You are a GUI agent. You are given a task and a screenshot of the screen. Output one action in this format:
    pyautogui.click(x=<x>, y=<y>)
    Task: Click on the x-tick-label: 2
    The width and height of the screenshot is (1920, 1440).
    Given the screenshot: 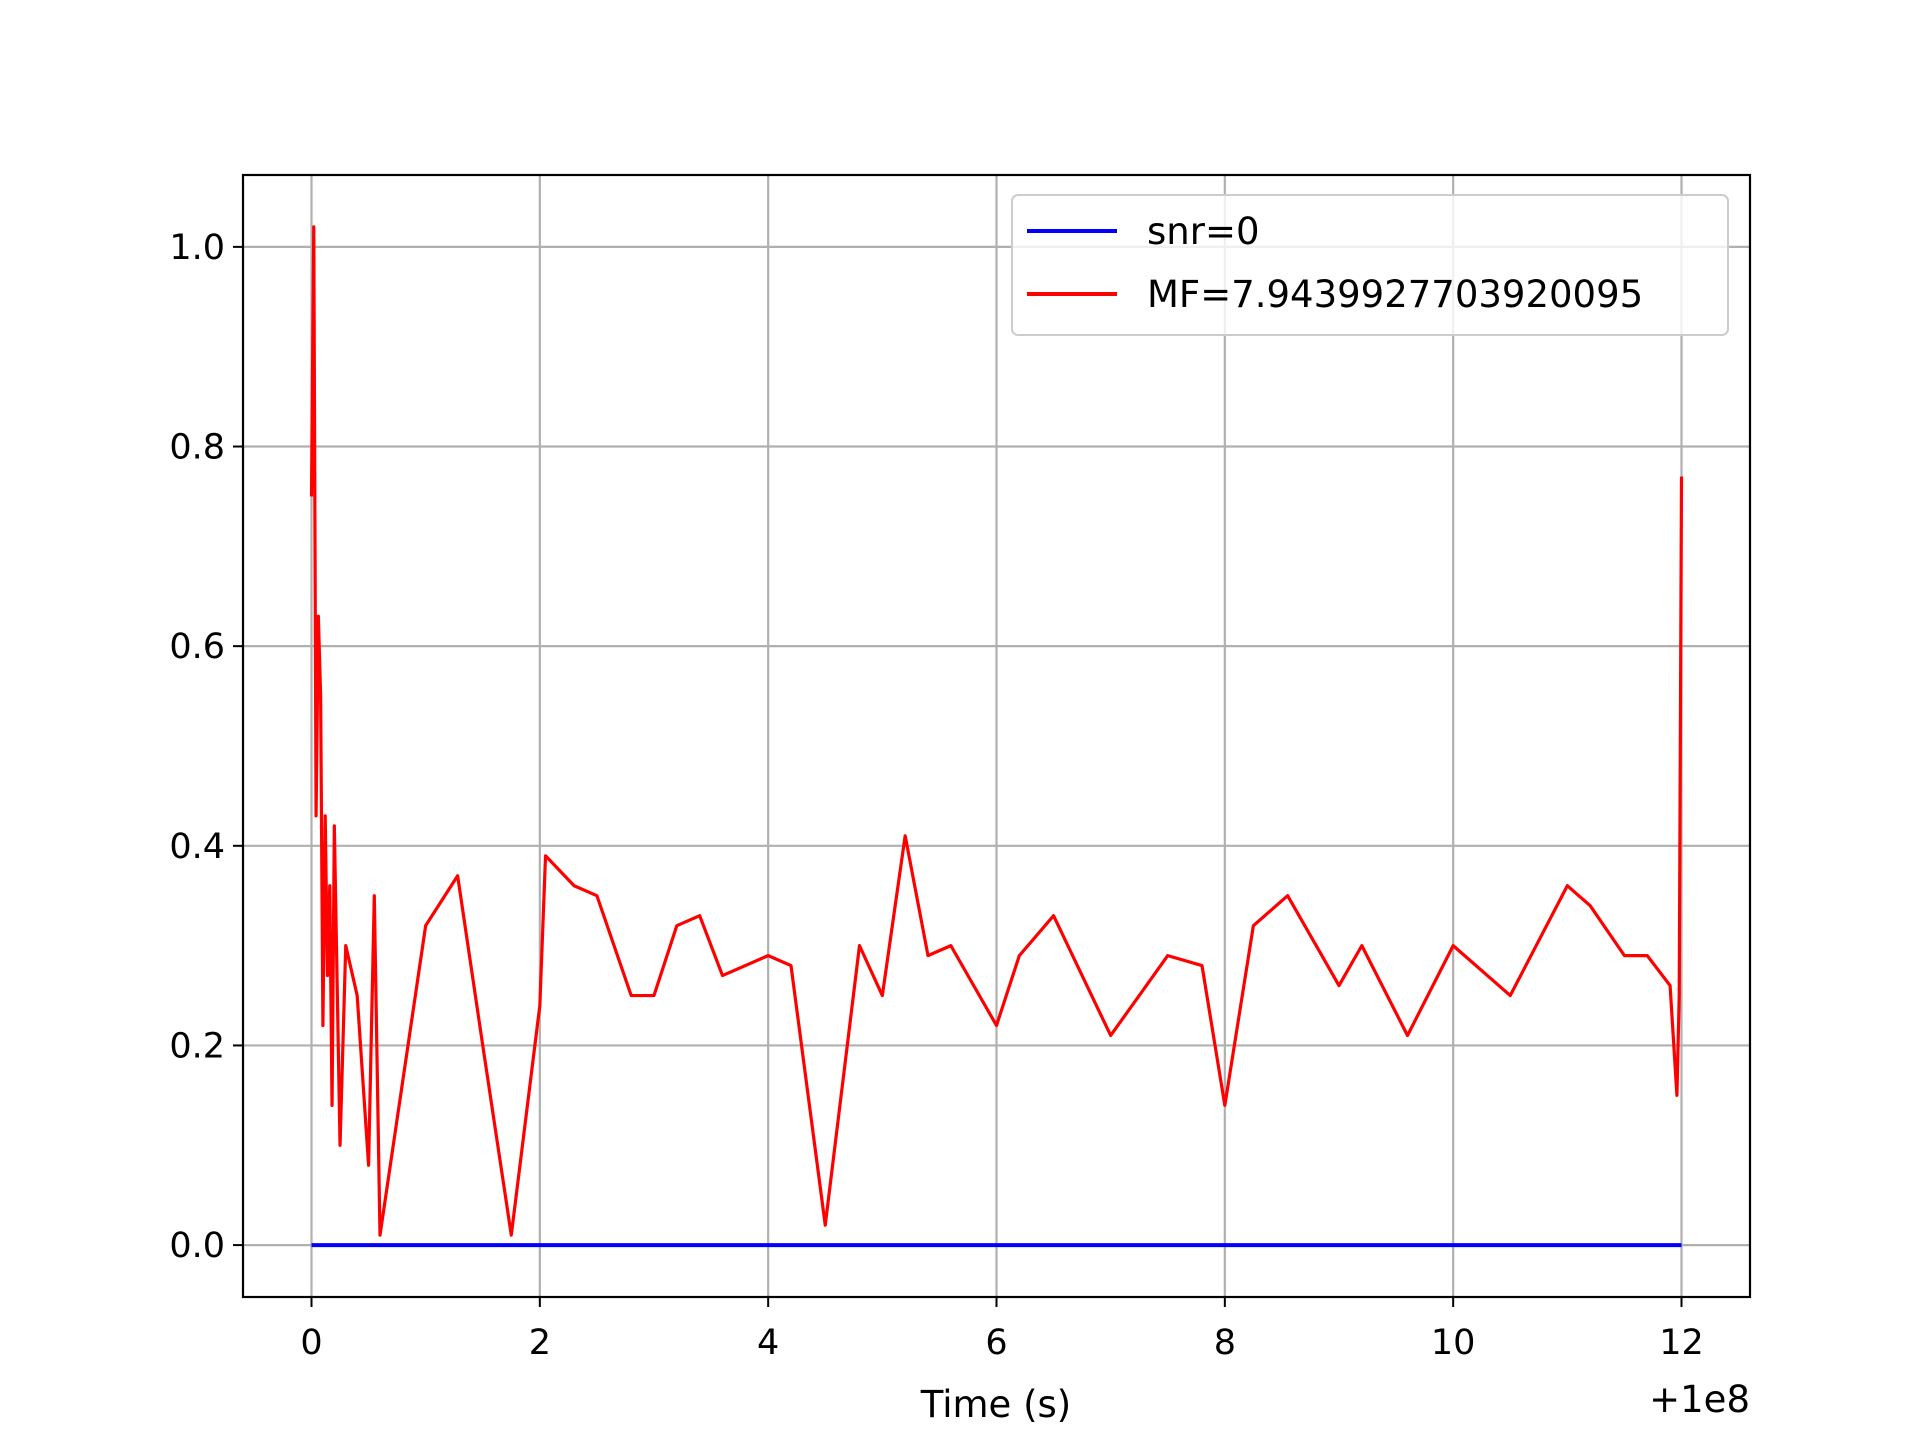 What is the action you would take?
    pyautogui.click(x=540, y=1343)
    